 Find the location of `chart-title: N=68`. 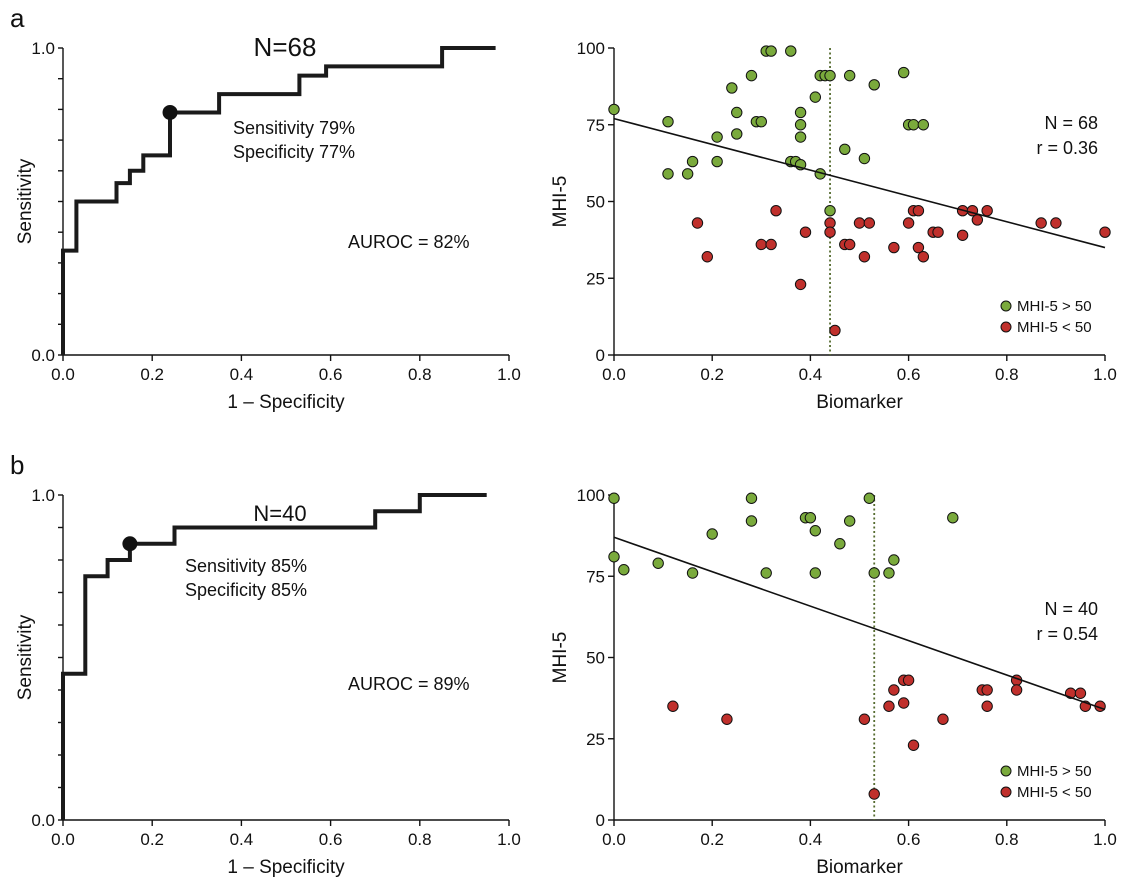

chart-title: N=68 is located at coordinates (285, 47).